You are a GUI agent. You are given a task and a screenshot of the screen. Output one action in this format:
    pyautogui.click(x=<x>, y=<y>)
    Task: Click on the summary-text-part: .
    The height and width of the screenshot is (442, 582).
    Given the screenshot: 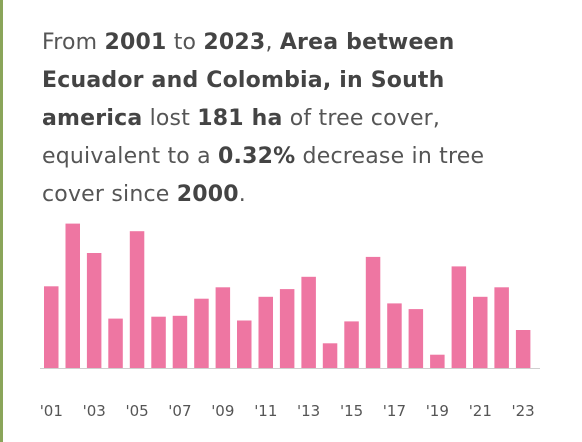 What is the action you would take?
    pyautogui.click(x=242, y=194)
    